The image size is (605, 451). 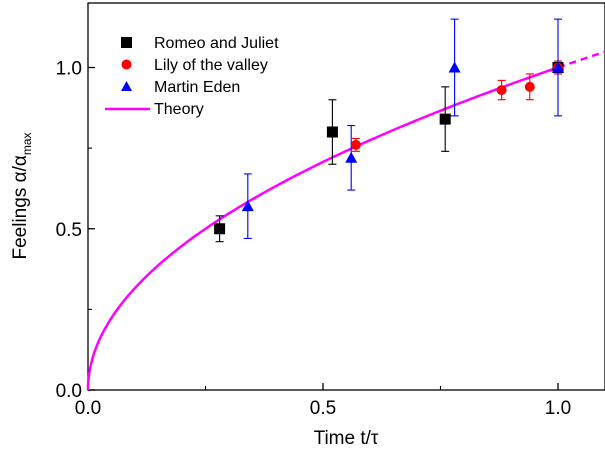 What do you see at coordinates (27, 143) in the screenshot?
I see `y-axis-title-subscript: max` at bounding box center [27, 143].